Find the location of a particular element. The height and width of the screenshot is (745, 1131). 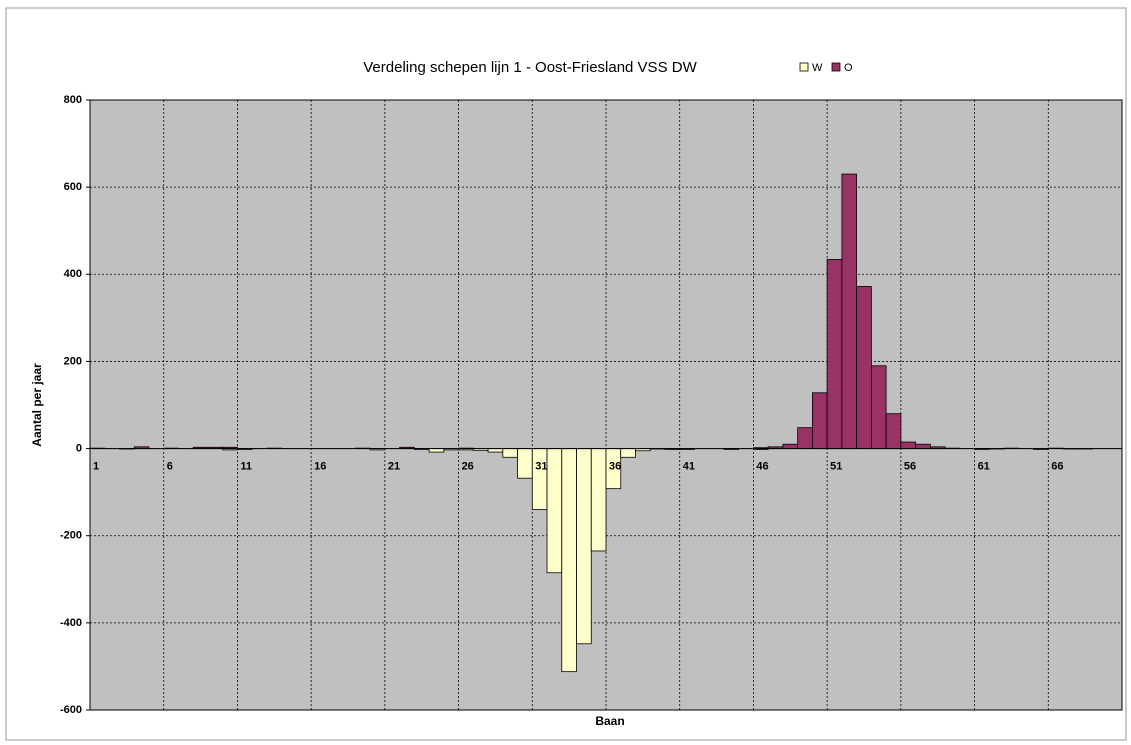

x-tick-label: 26 is located at coordinates (468, 466).